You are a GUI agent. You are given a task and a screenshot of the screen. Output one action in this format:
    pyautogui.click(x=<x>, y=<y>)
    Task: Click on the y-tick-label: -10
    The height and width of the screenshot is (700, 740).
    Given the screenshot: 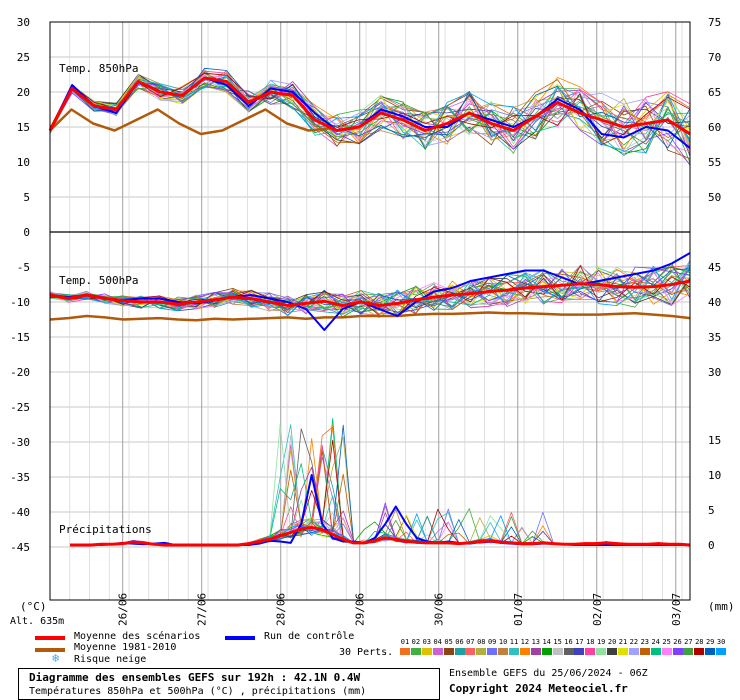 What is the action you would take?
    pyautogui.click(x=20, y=302)
    